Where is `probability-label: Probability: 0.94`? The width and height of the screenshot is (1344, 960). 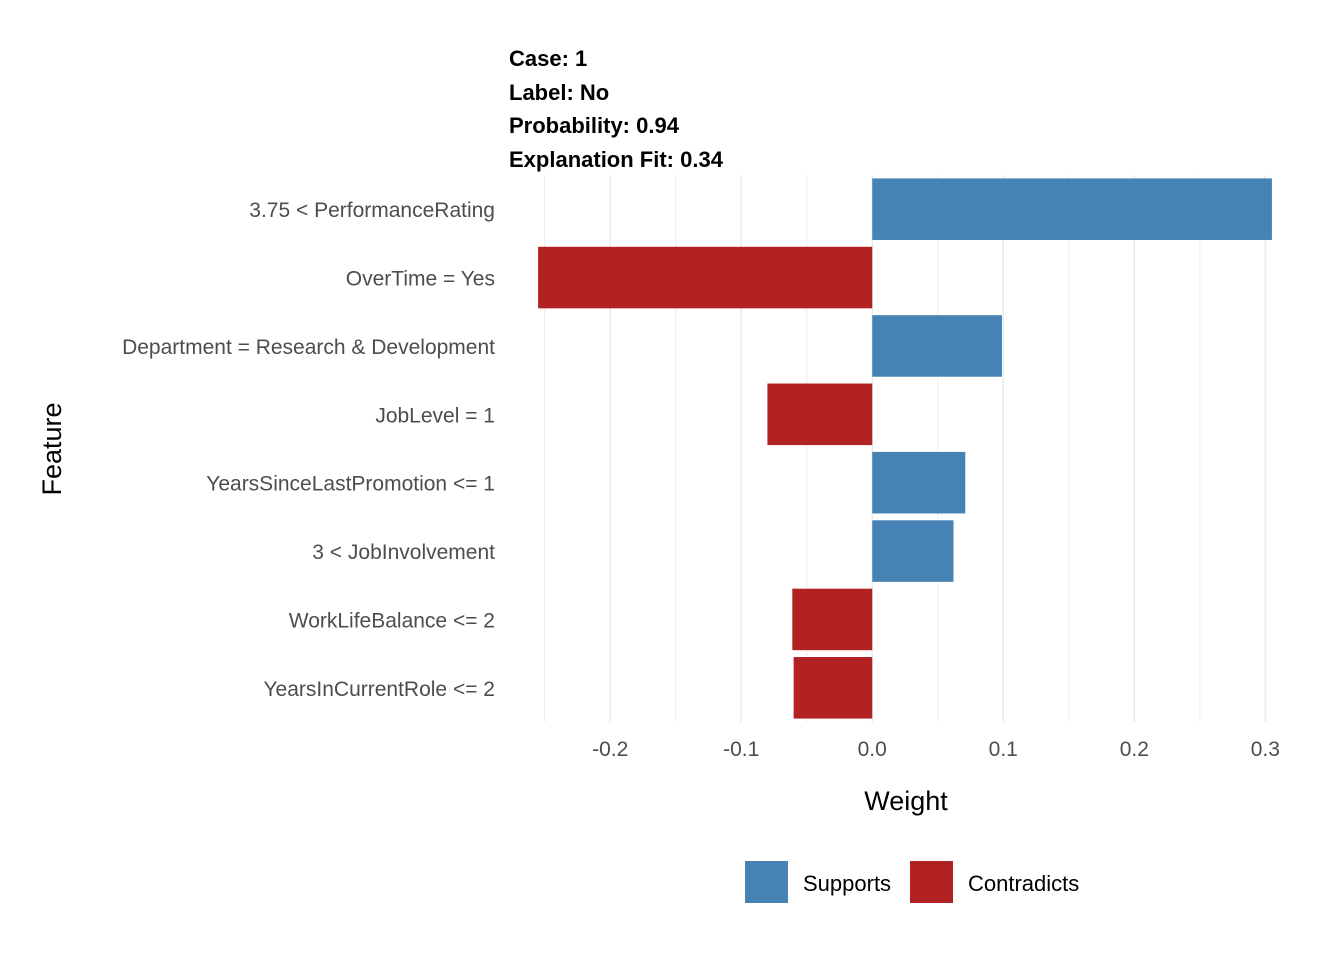
probability-label: Probability: 0.94 is located at coordinates (594, 125).